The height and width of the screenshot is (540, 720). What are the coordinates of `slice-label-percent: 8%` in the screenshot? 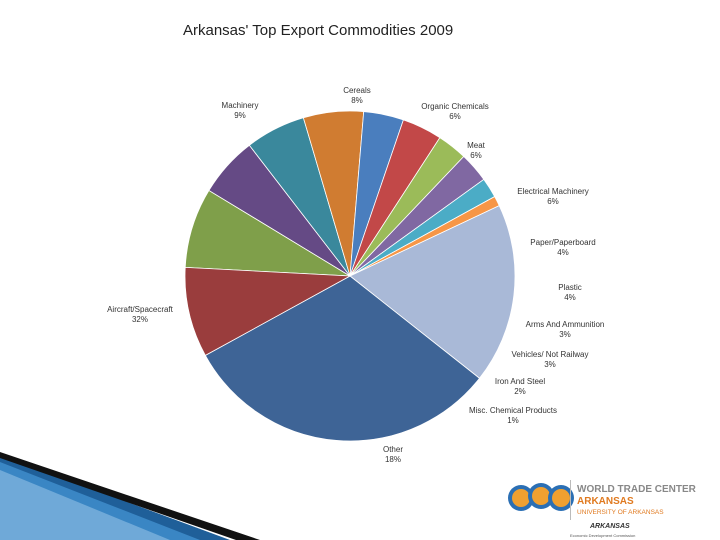 It's located at (357, 100).